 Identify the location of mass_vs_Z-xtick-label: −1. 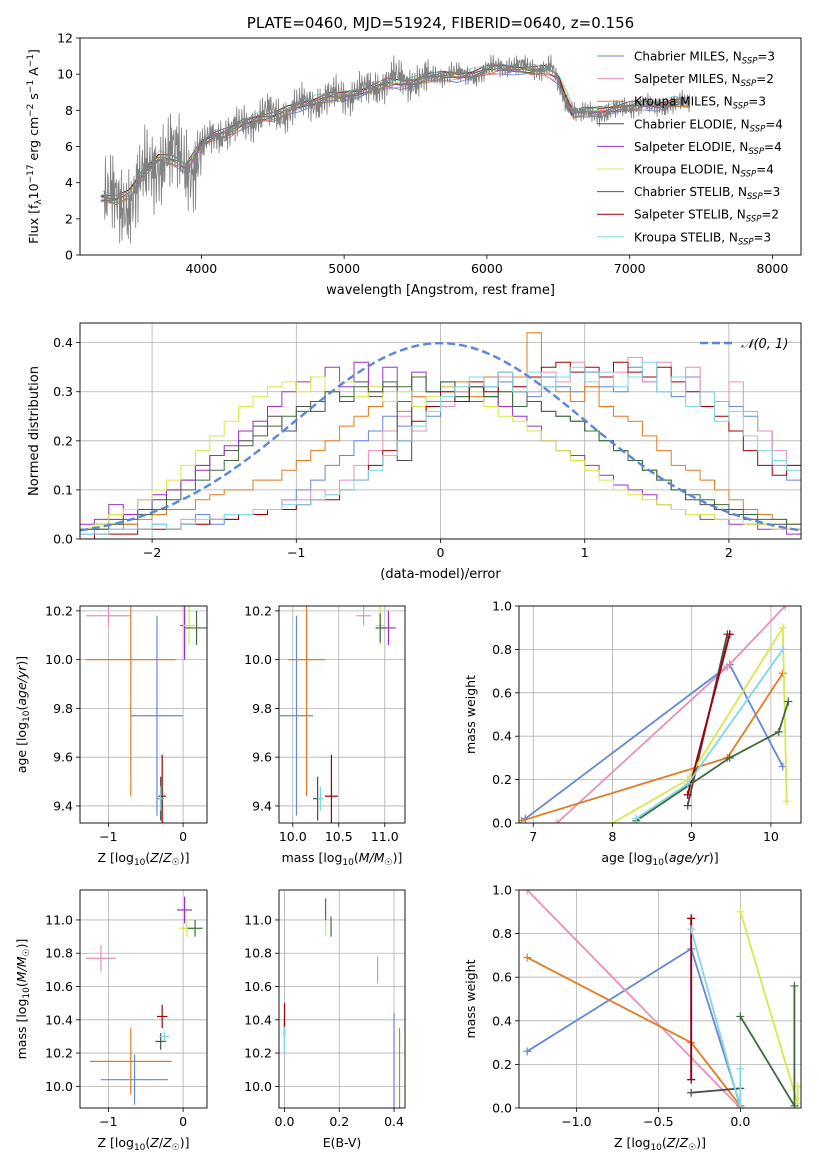
(108, 1121).